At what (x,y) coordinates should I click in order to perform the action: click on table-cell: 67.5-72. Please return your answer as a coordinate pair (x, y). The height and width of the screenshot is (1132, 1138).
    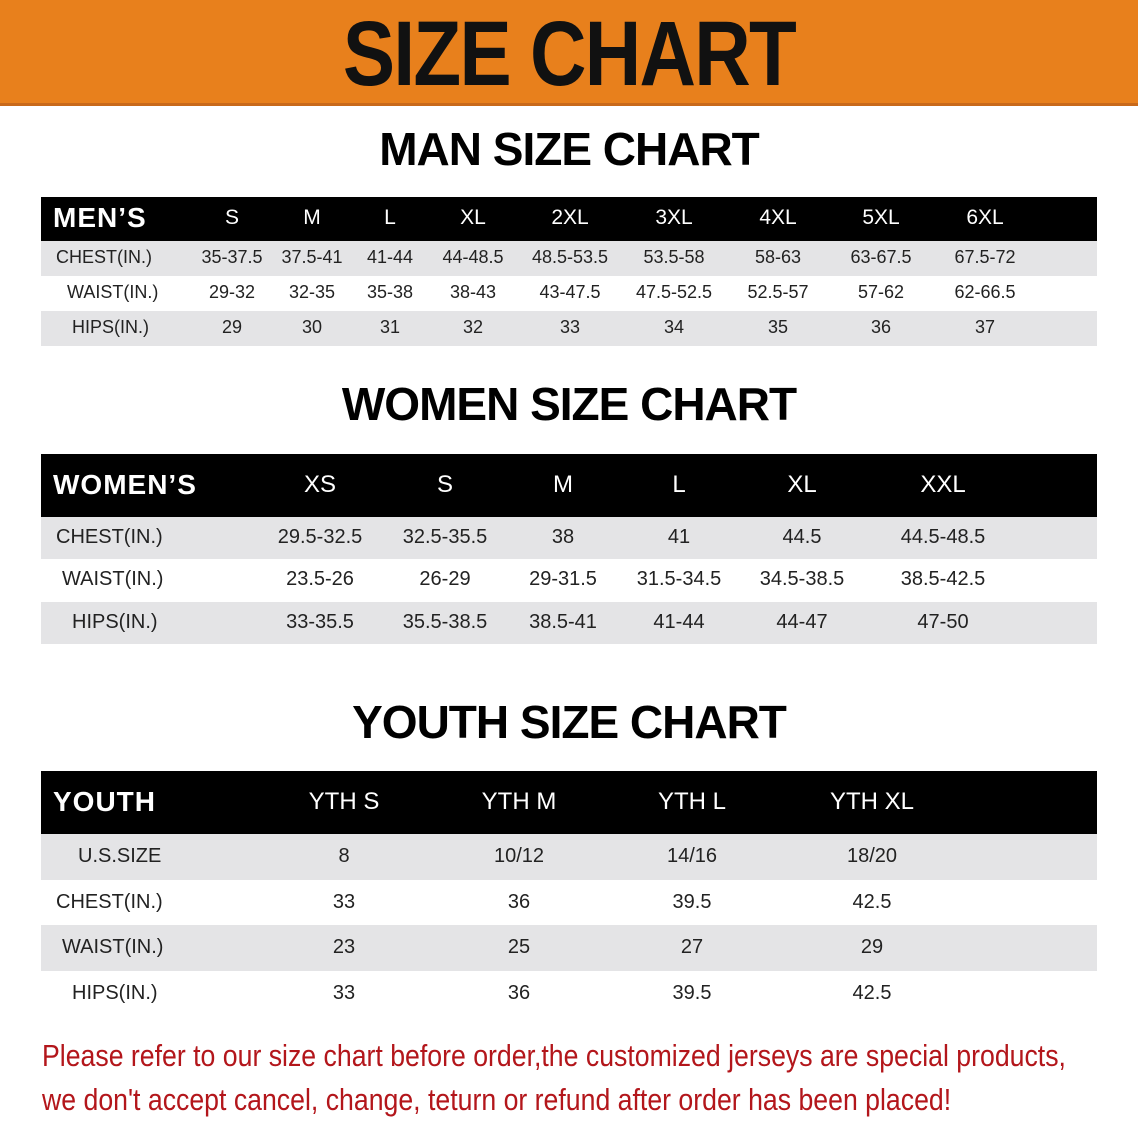
    Looking at the image, I should click on (985, 257).